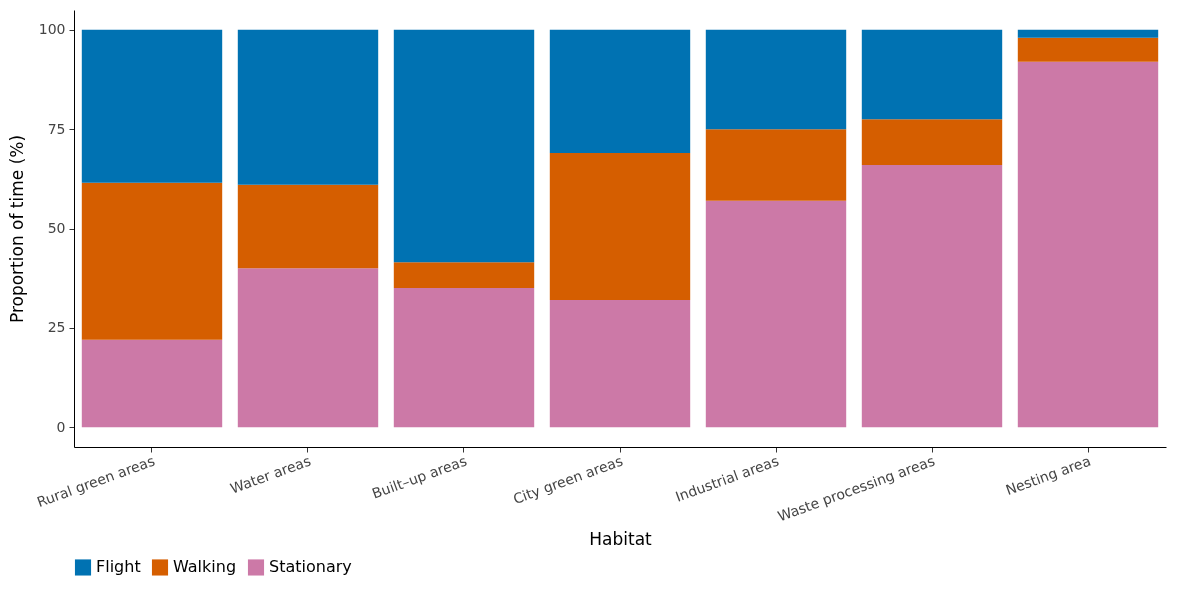 The width and height of the screenshot is (1184, 597). What do you see at coordinates (52, 29) in the screenshot?
I see `y-tick-label: 100` at bounding box center [52, 29].